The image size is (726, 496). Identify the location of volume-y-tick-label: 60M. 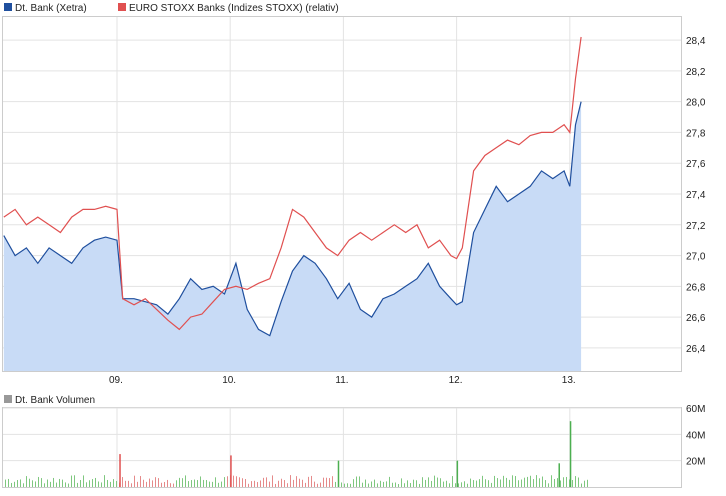
(695, 409).